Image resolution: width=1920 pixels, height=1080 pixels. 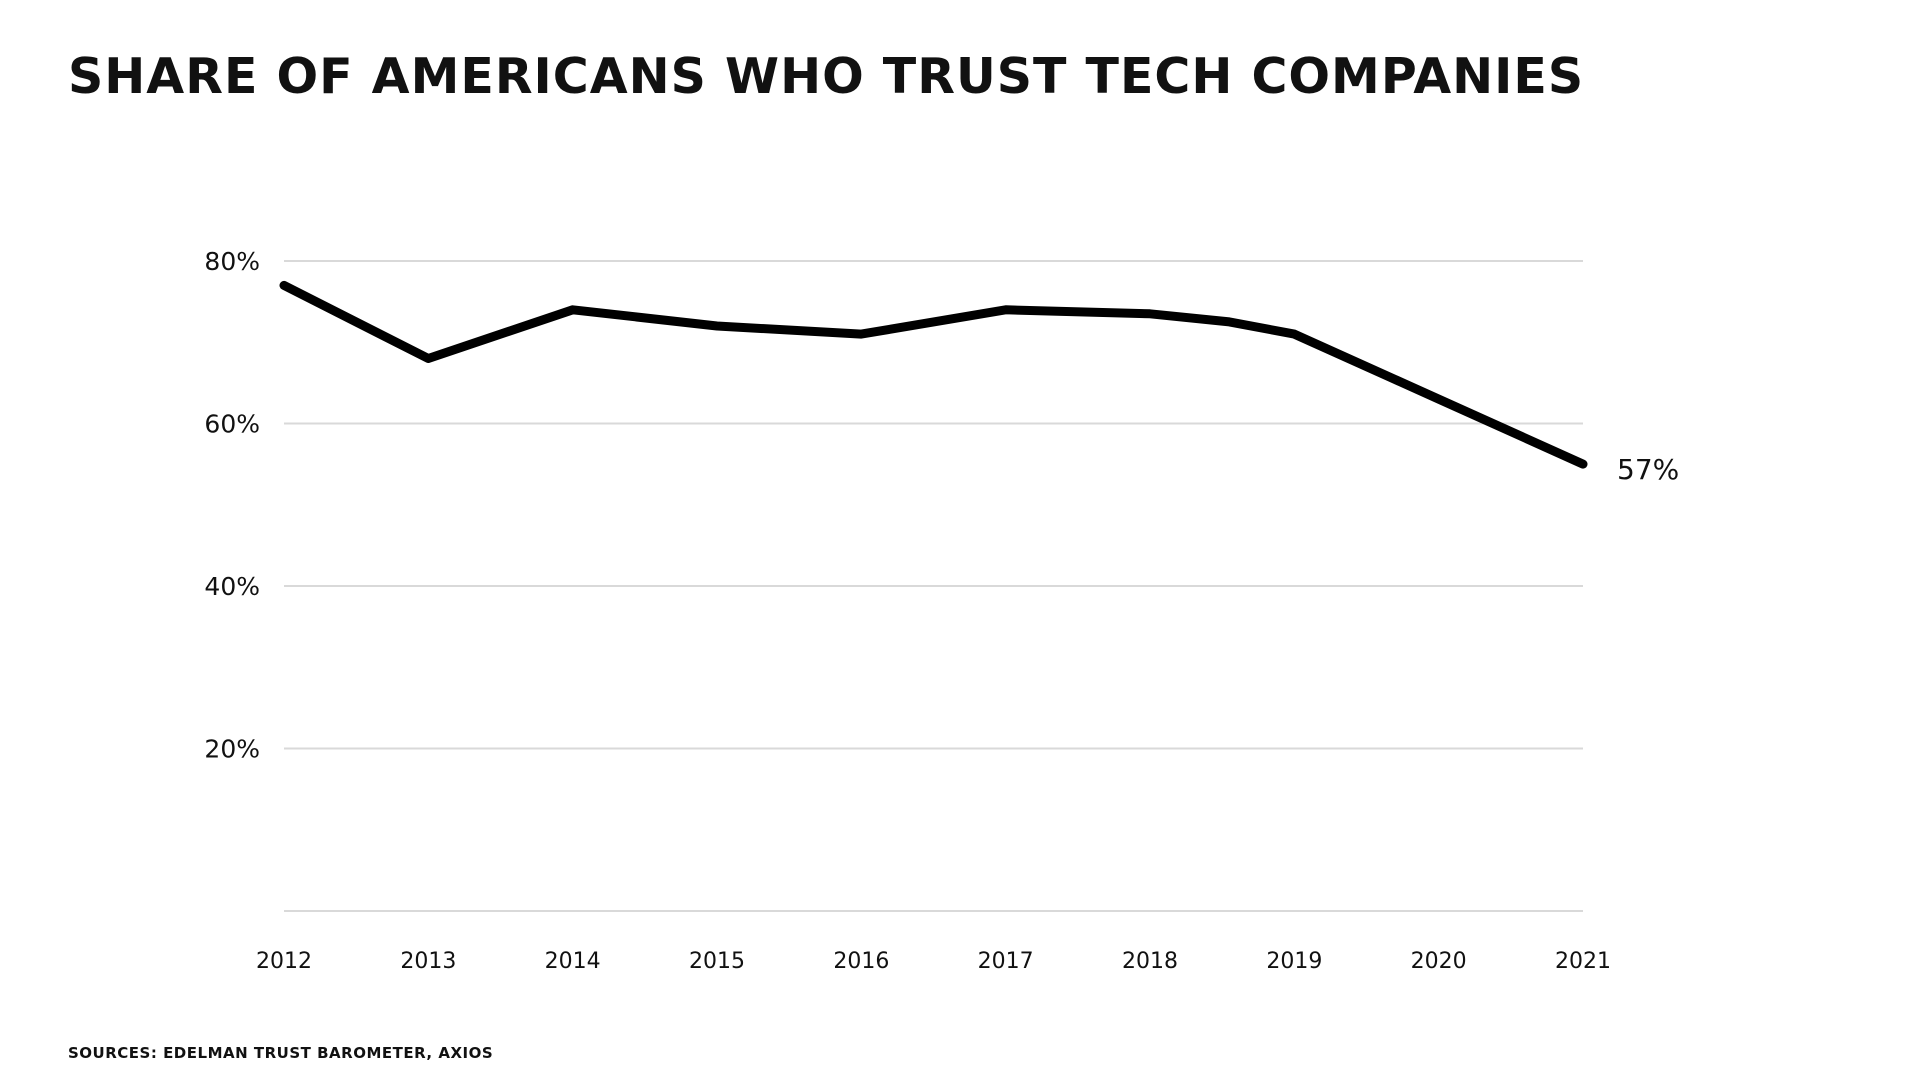 I want to click on y-tick-label: 20%, so click(x=232, y=749).